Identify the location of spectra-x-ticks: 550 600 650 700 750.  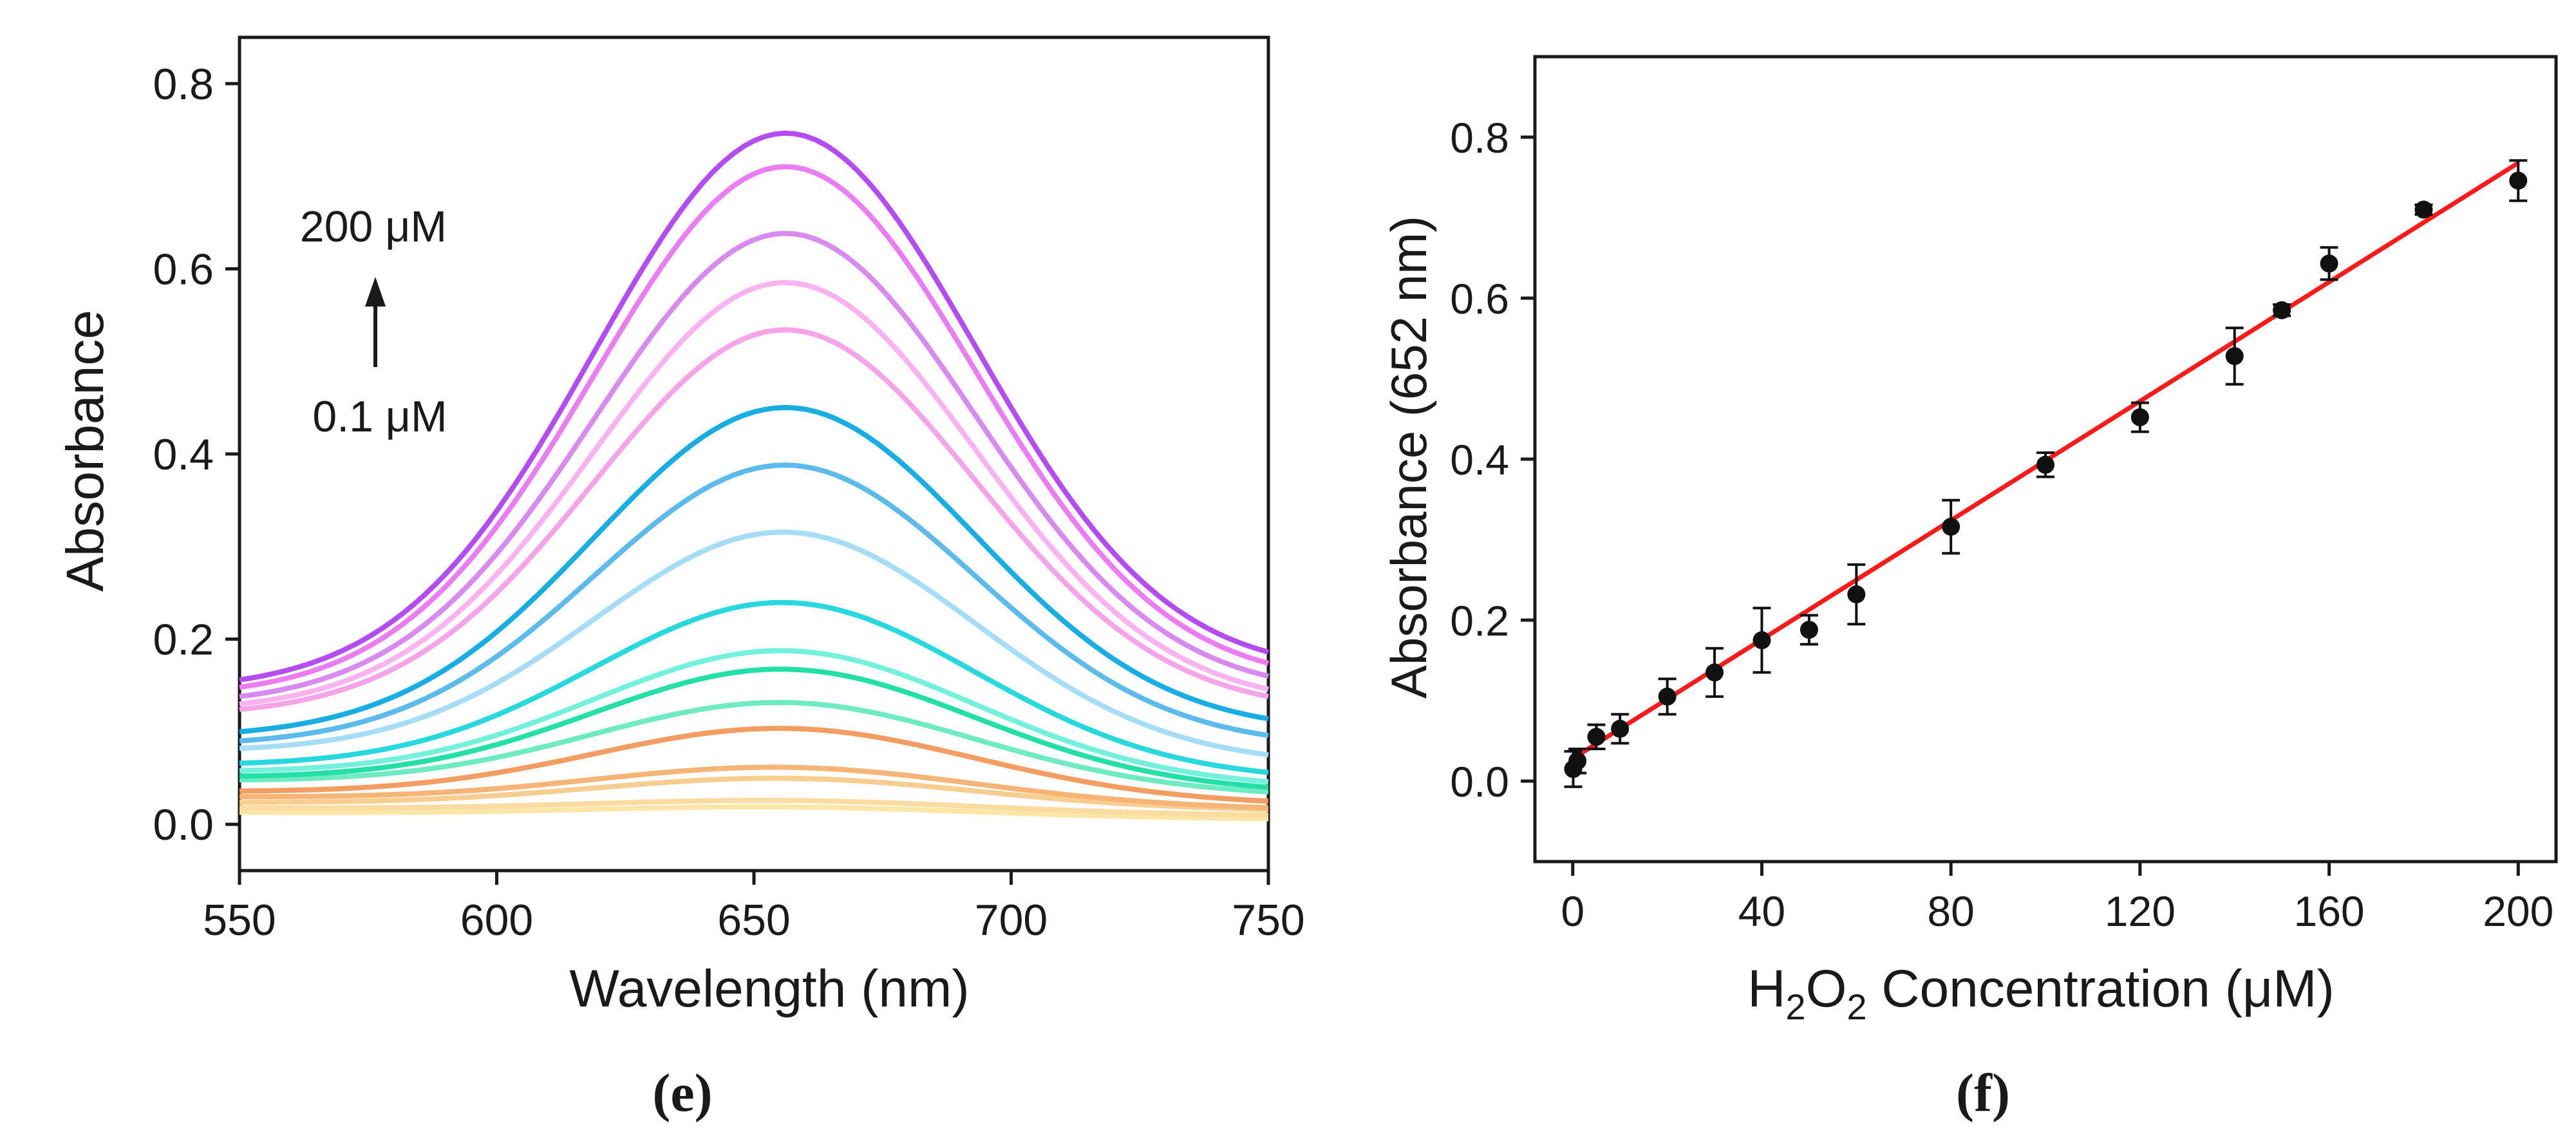
(754, 908).